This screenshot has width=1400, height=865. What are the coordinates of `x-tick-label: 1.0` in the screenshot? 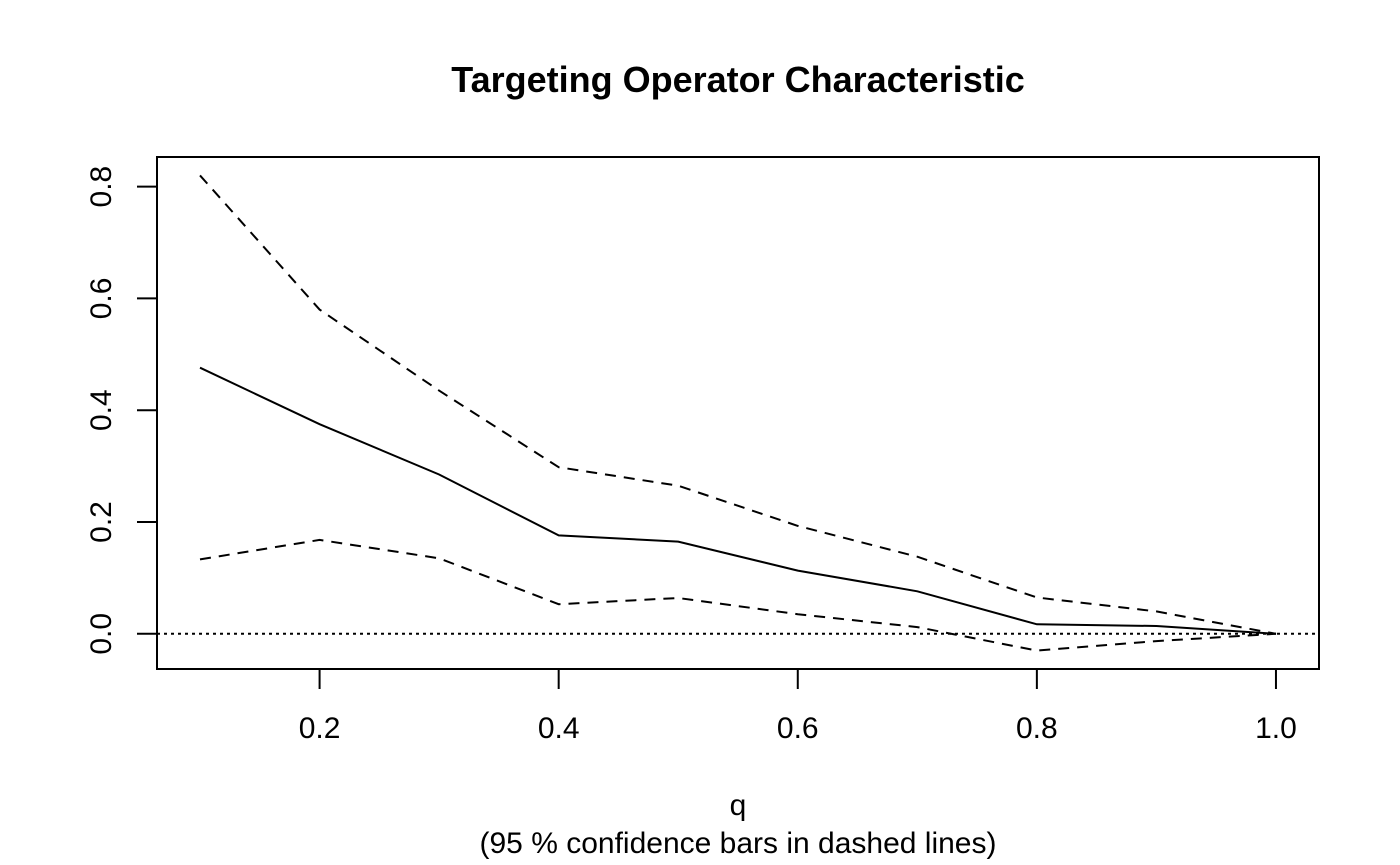 It's located at (1276, 728).